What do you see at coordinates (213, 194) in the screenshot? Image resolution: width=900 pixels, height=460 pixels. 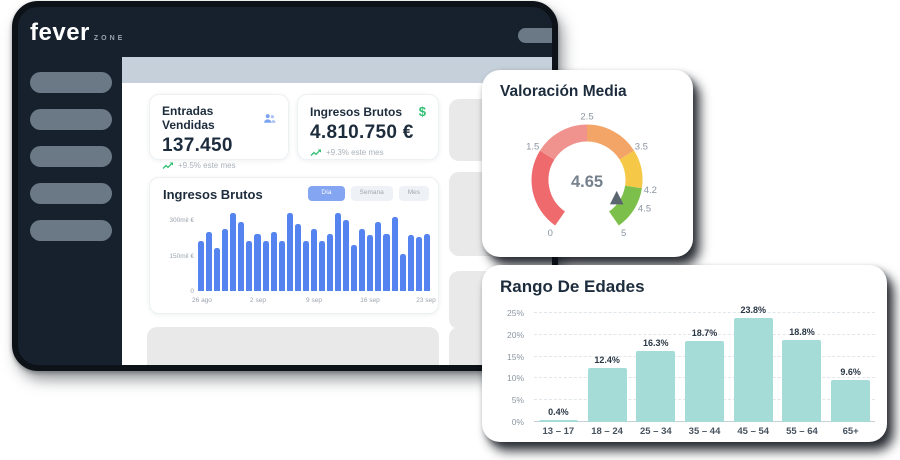 I see `revenue-chart-title: Ingresos Brutos` at bounding box center [213, 194].